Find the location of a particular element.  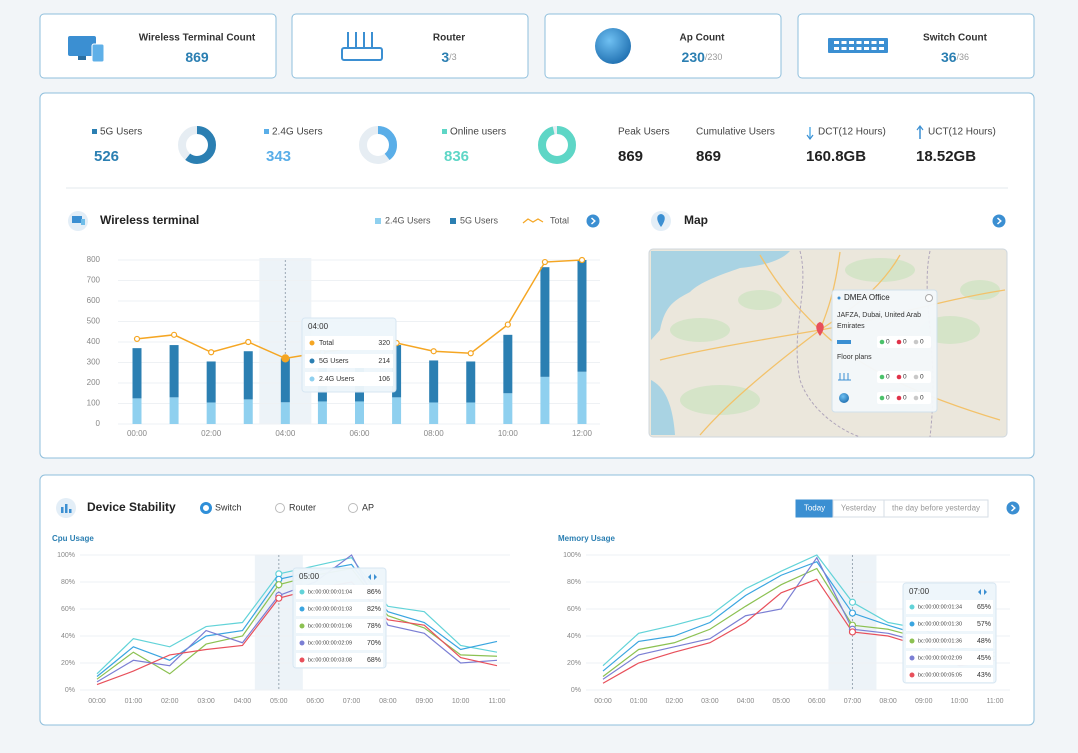

tooltip-name: 2.4G Users is located at coordinates (337, 379).